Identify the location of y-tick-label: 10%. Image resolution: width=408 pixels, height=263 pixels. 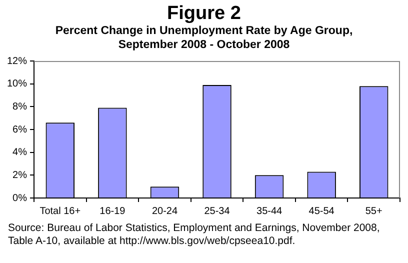
(17, 84).